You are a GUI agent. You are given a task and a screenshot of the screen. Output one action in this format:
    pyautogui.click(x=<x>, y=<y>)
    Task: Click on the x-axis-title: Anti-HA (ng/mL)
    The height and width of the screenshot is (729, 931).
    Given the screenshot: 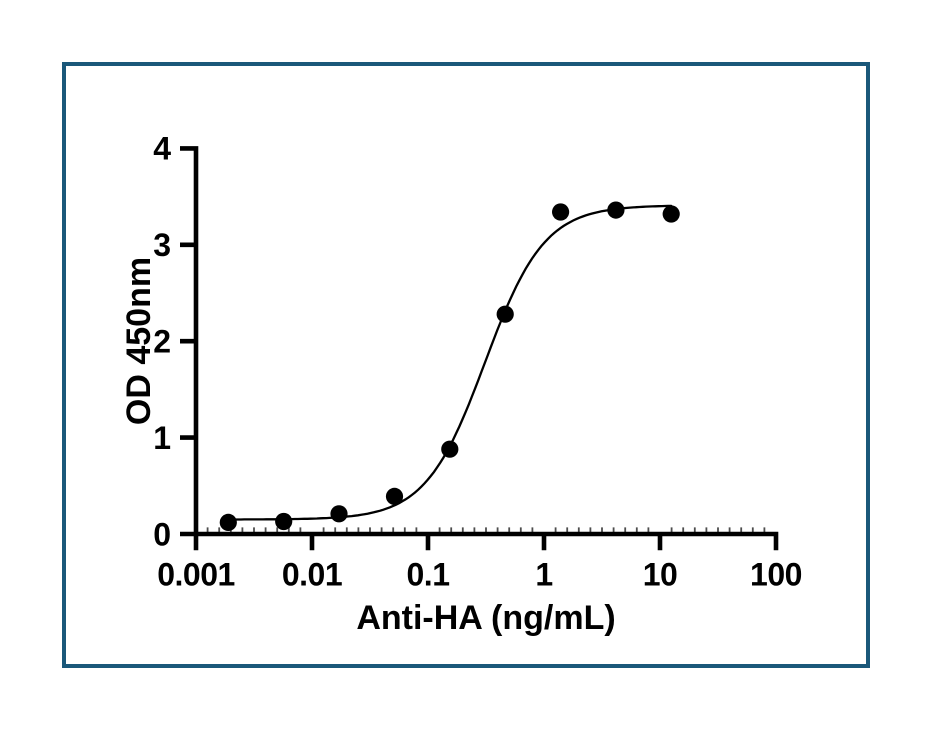 What is the action you would take?
    pyautogui.click(x=485, y=618)
    